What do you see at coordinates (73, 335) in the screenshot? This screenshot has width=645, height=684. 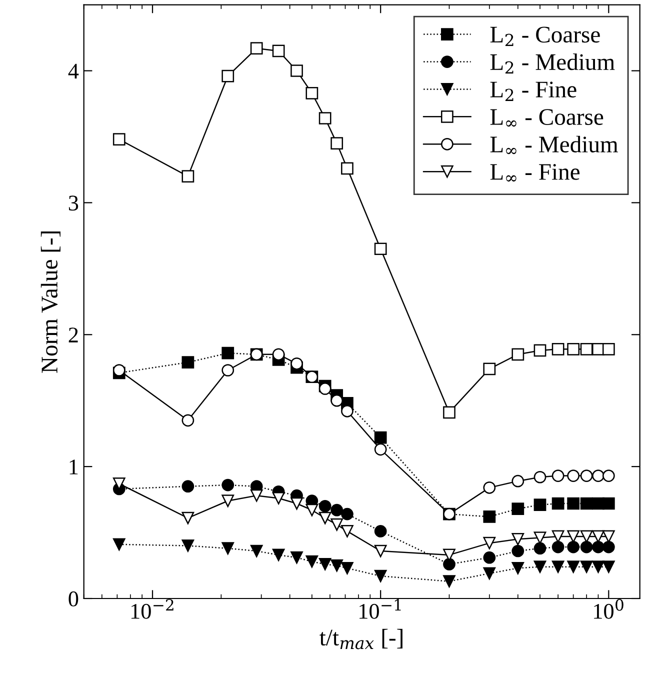 I see `y-tick-label: 2` at bounding box center [73, 335].